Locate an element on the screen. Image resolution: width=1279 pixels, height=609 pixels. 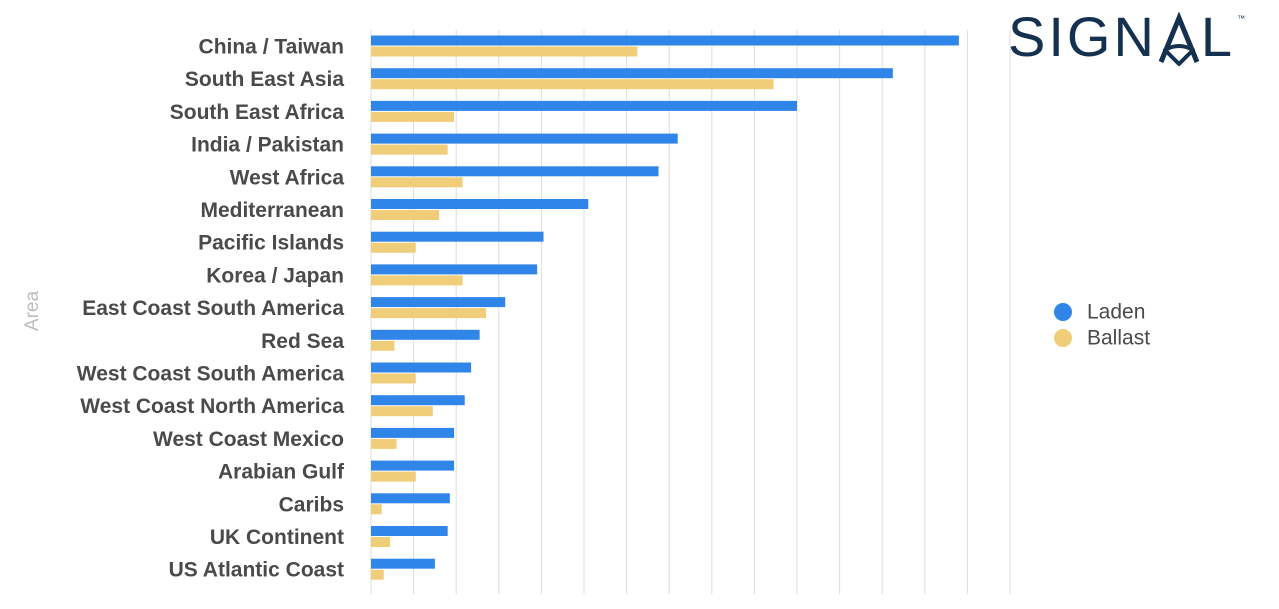
category-label: West Africa is located at coordinates (287, 177).